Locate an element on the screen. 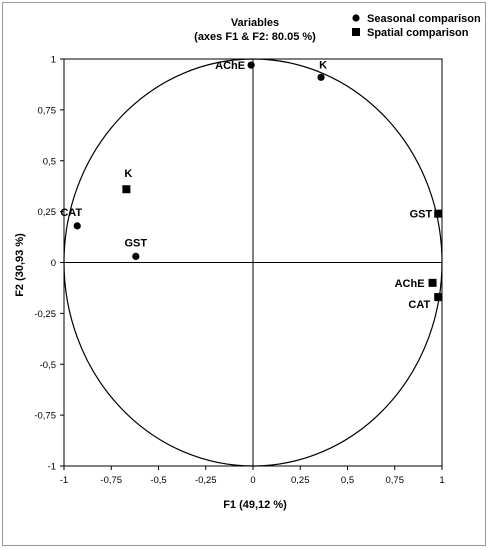  y-tick-label: 1 is located at coordinates (53, 60).